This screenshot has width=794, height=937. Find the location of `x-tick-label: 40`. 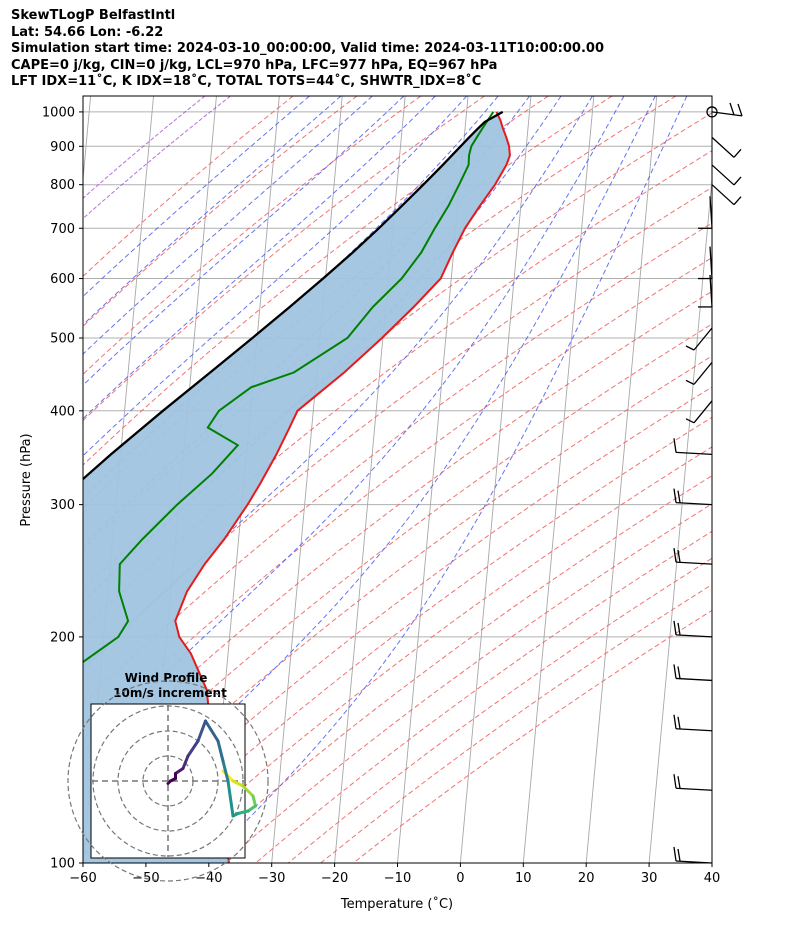

x-tick-label: 40 is located at coordinates (712, 878).